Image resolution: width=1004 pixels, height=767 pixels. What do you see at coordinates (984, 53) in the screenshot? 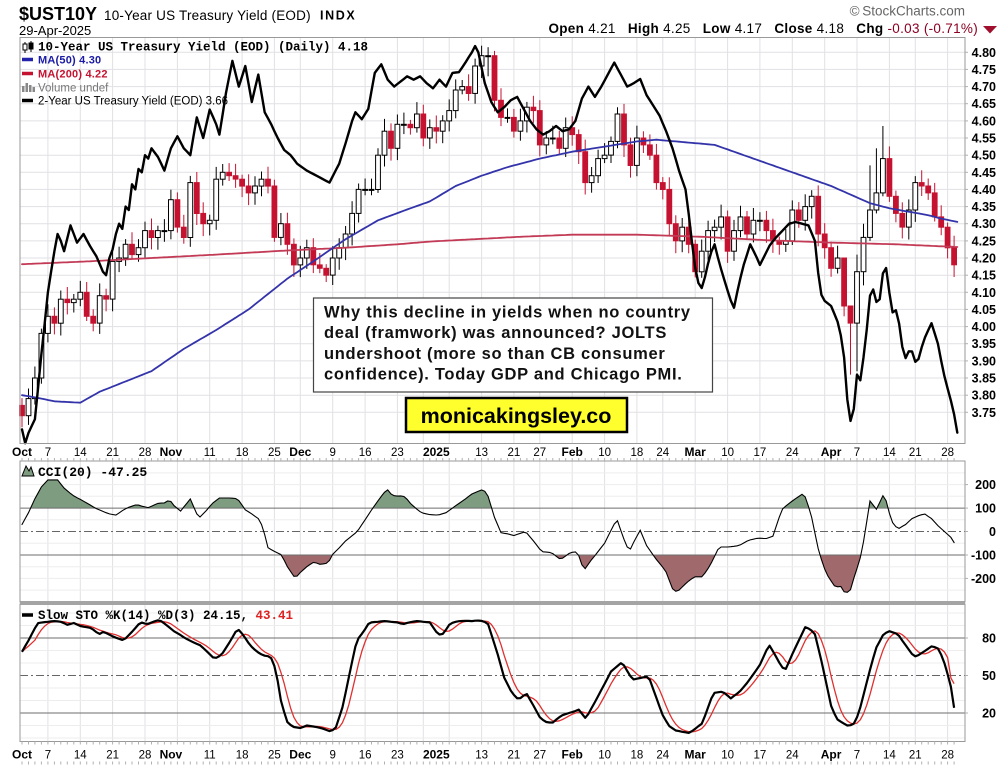
I see `svg-text: 4.80` at bounding box center [984, 53].